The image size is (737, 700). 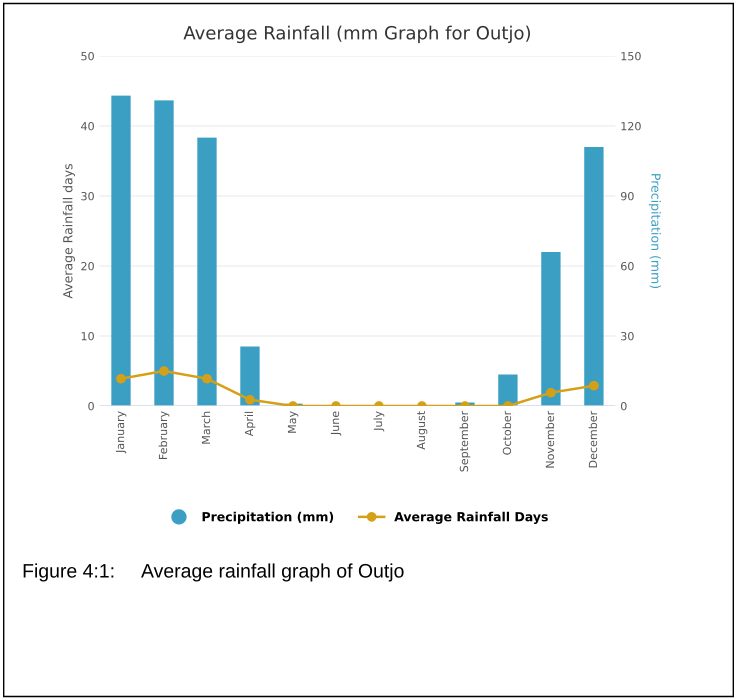 What do you see at coordinates (593, 439) in the screenshot?
I see `x-tick-label: December` at bounding box center [593, 439].